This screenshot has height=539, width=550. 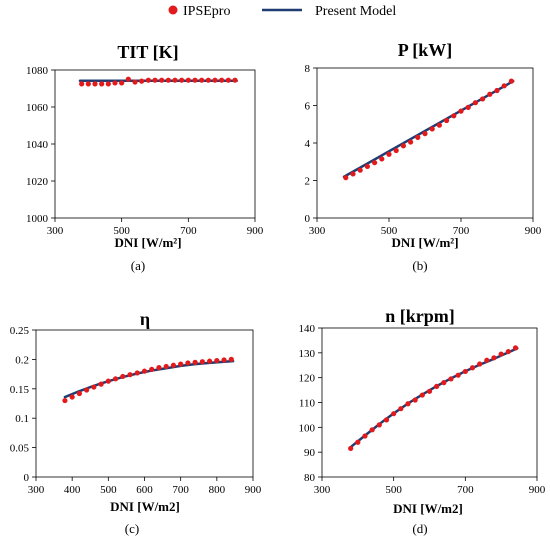 I want to click on chart-title: n [krpm], so click(x=420, y=316).